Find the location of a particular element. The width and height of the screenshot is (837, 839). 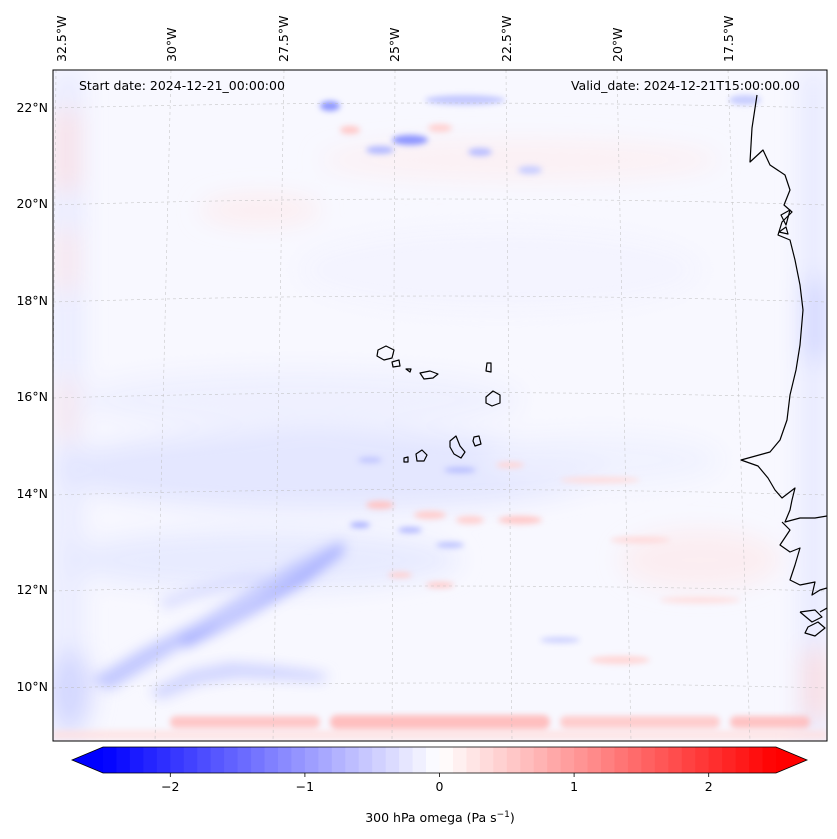

lon-label: 17.5°W is located at coordinates (728, 39).